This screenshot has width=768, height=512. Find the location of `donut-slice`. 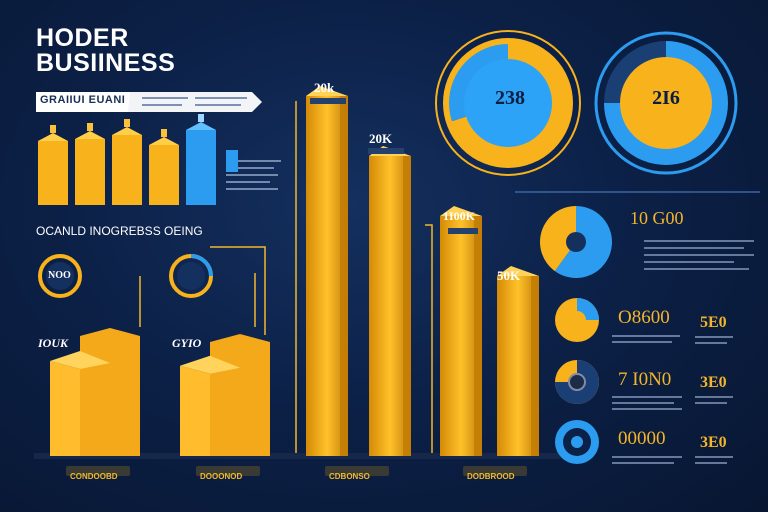

donut-slice is located at coordinates (558, 239).